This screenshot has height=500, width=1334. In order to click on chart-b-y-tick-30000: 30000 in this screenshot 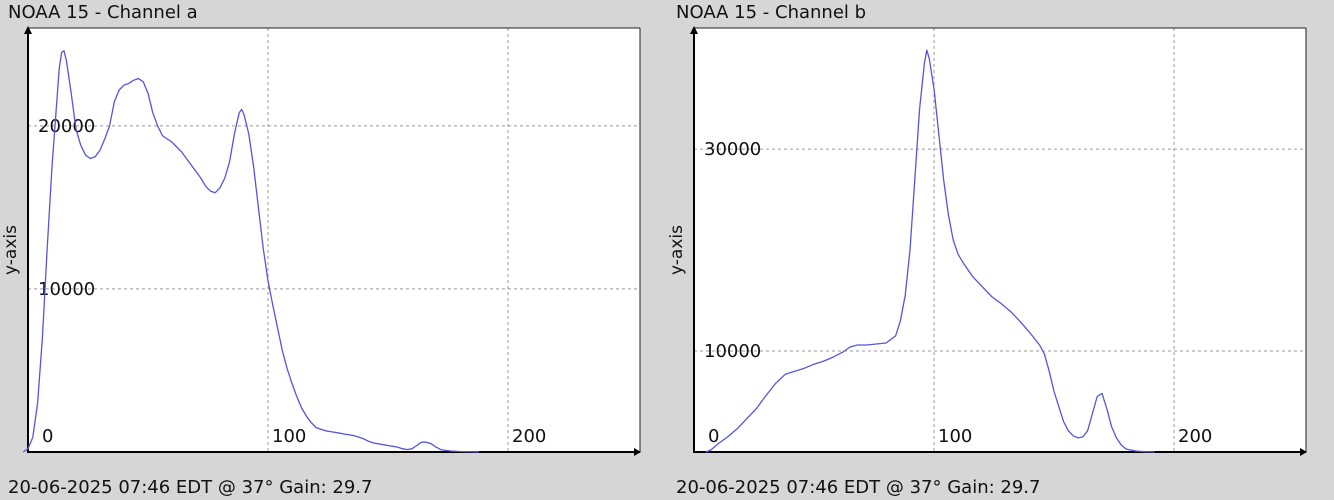, I will do `click(732, 149)`.